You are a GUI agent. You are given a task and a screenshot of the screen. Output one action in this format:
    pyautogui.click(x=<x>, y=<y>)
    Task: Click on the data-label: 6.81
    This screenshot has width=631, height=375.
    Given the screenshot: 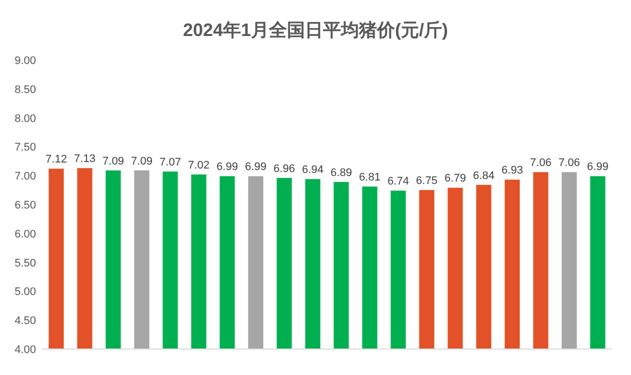 What is the action you would take?
    pyautogui.click(x=369, y=178)
    